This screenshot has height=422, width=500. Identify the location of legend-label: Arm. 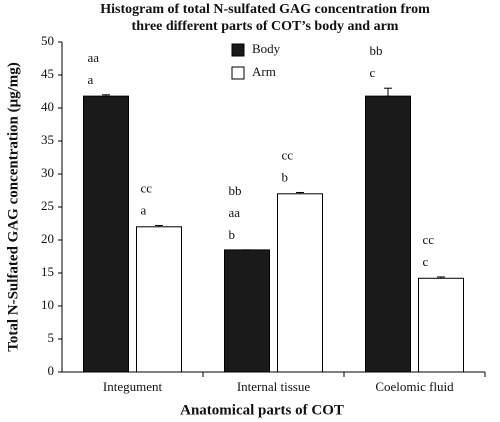
(264, 71).